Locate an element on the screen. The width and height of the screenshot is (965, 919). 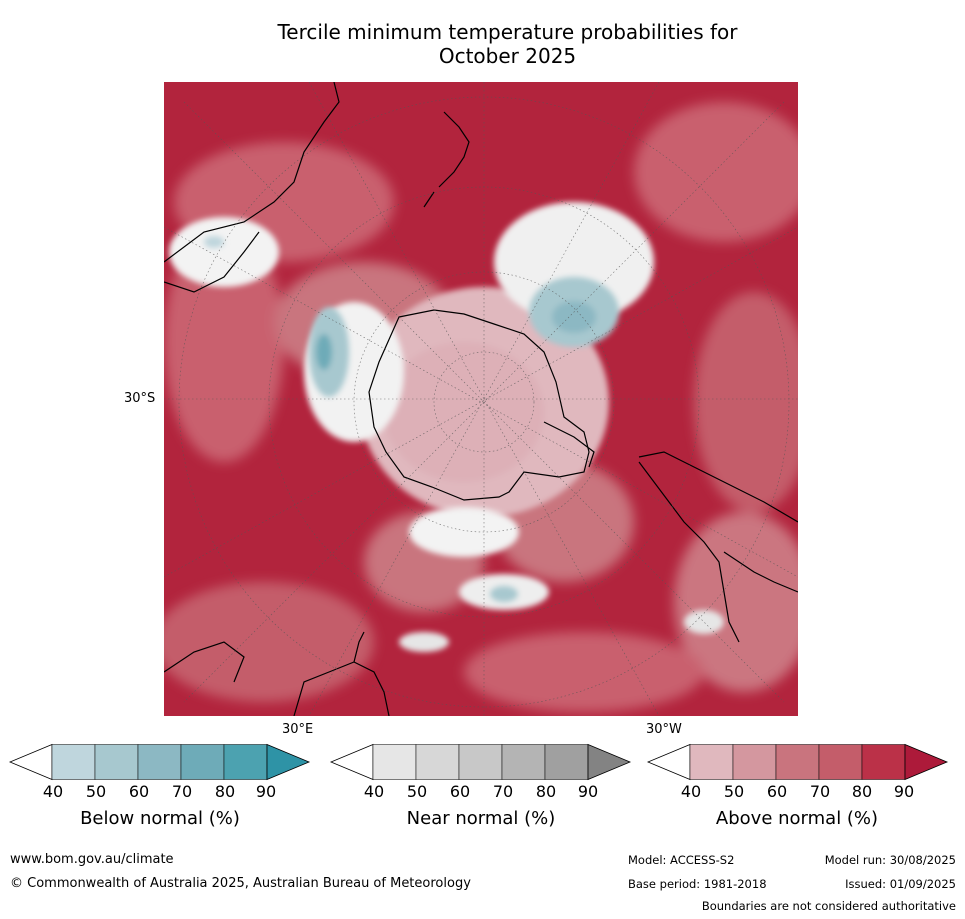
colorbar-above is located at coordinates (797, 762).